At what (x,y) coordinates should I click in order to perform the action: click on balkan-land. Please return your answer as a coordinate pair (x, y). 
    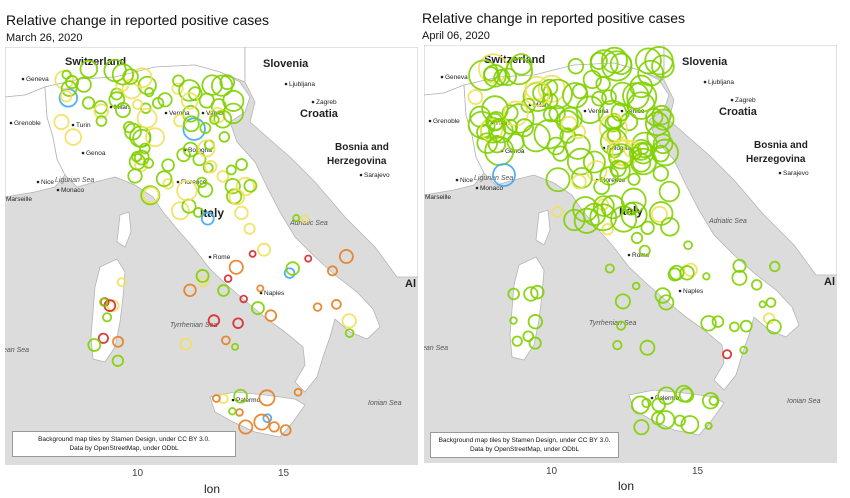
    Looking at the image, I should click on (331, 162).